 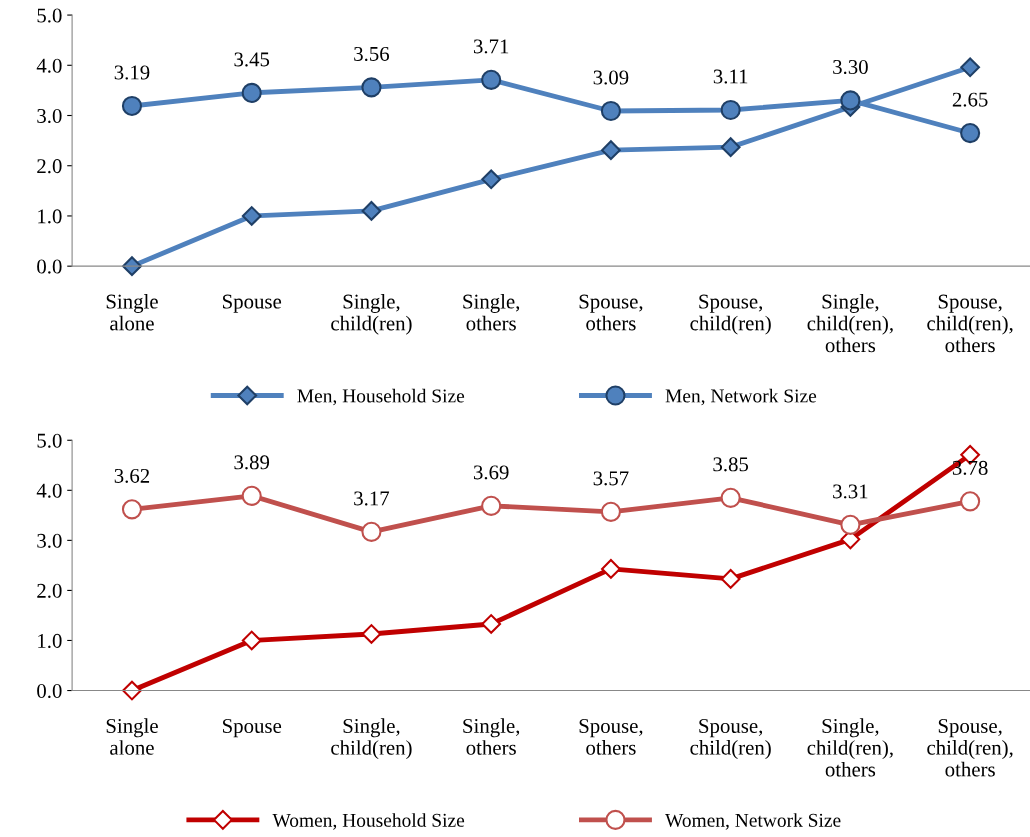 I want to click on data-label: 3.89, so click(x=252, y=462).